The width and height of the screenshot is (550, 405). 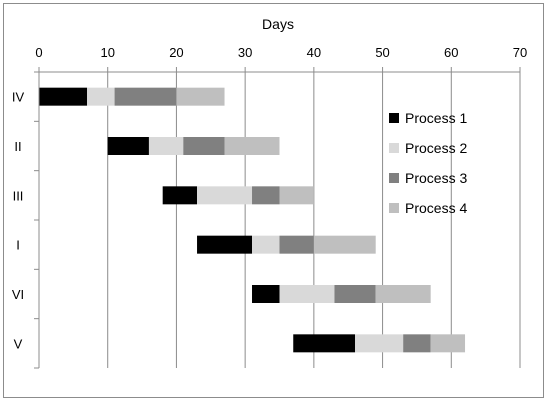 I want to click on x-tick-label: 40, so click(x=314, y=52).